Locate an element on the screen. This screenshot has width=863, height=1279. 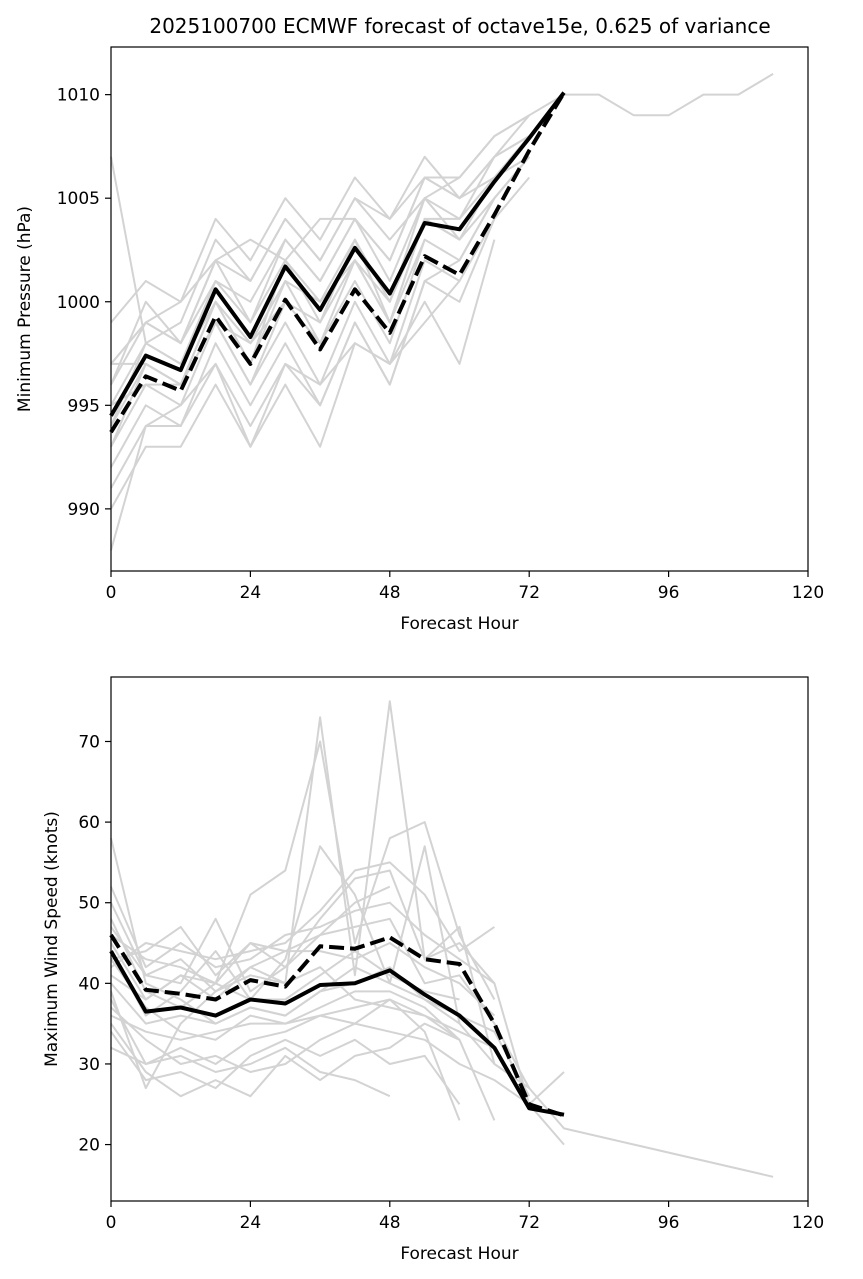
wind-solid-mean-line is located at coordinates (337, 1033).